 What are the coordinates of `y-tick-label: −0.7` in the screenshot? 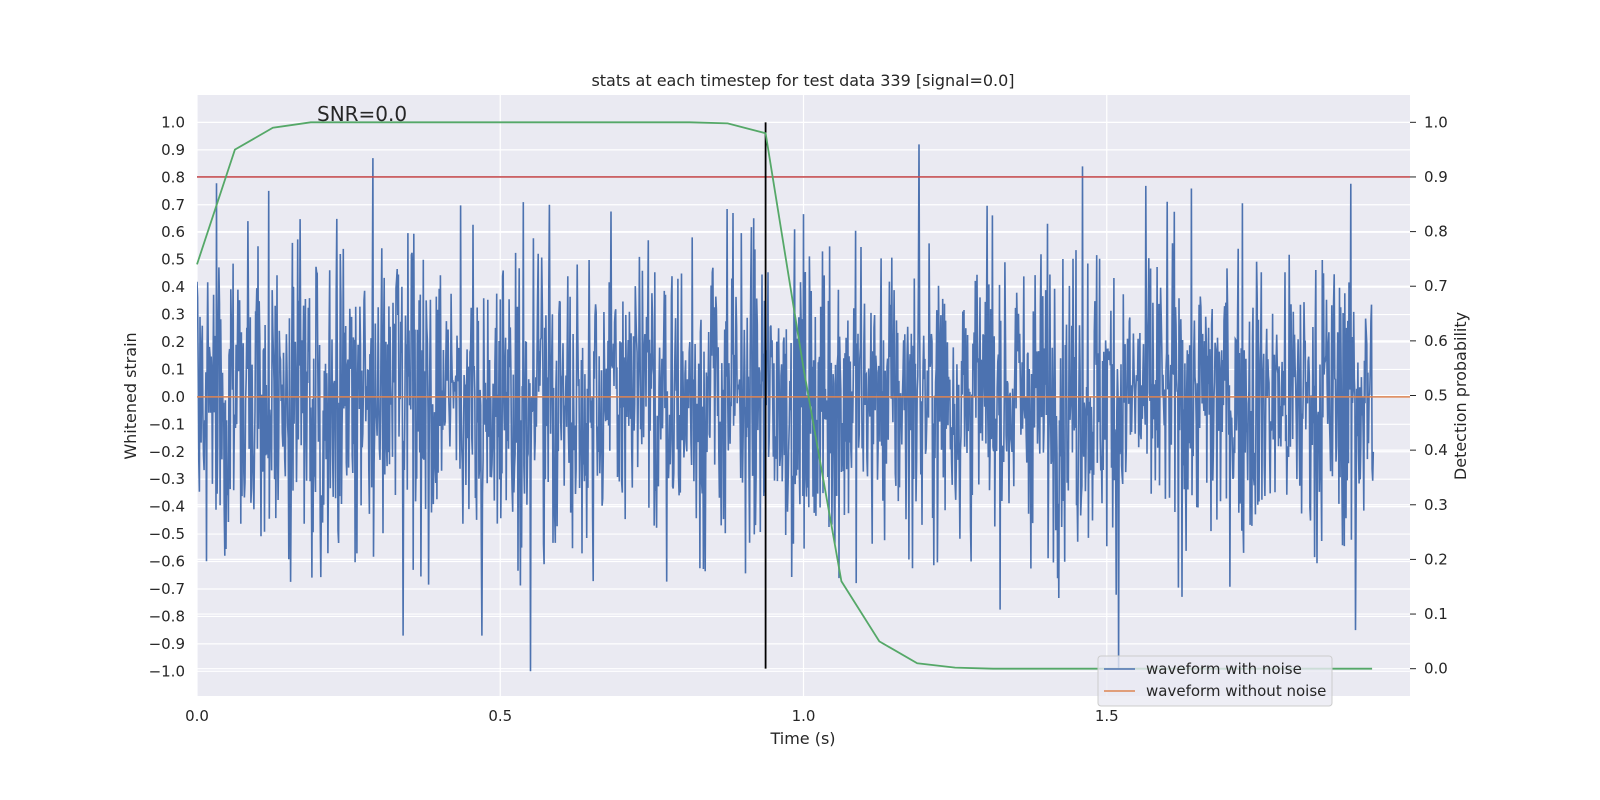 It's located at (167, 589).